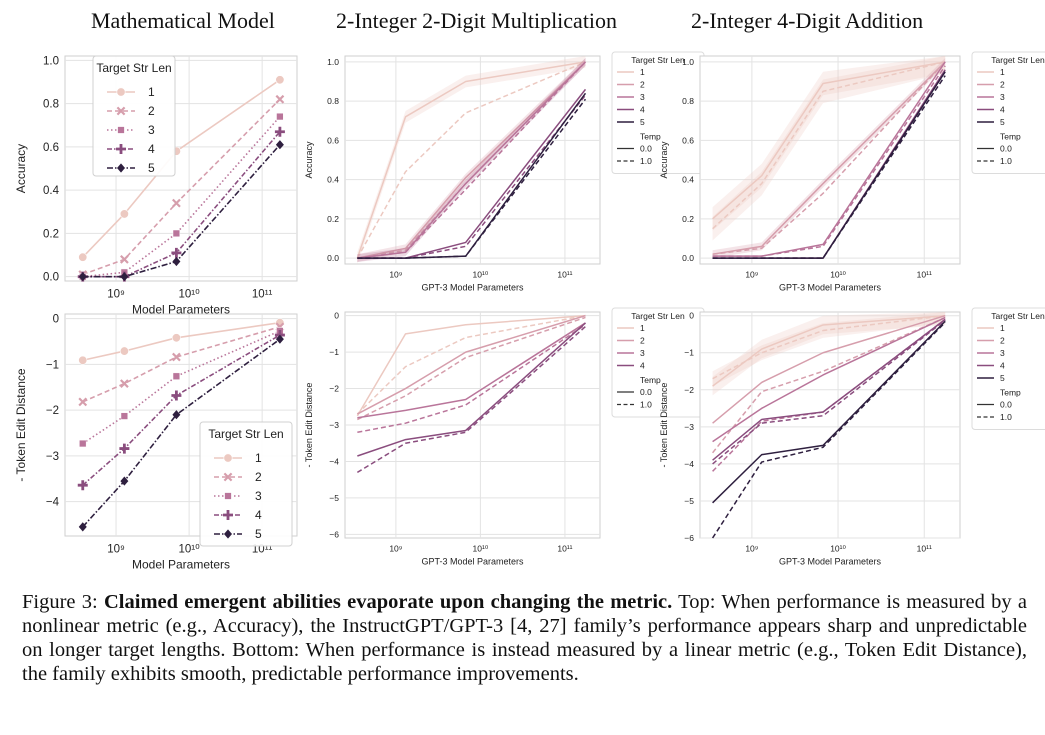 The height and width of the screenshot is (735, 1045). Describe the element at coordinates (829, 379) in the screenshot. I see `series-line-3-temp-0.0` at that location.